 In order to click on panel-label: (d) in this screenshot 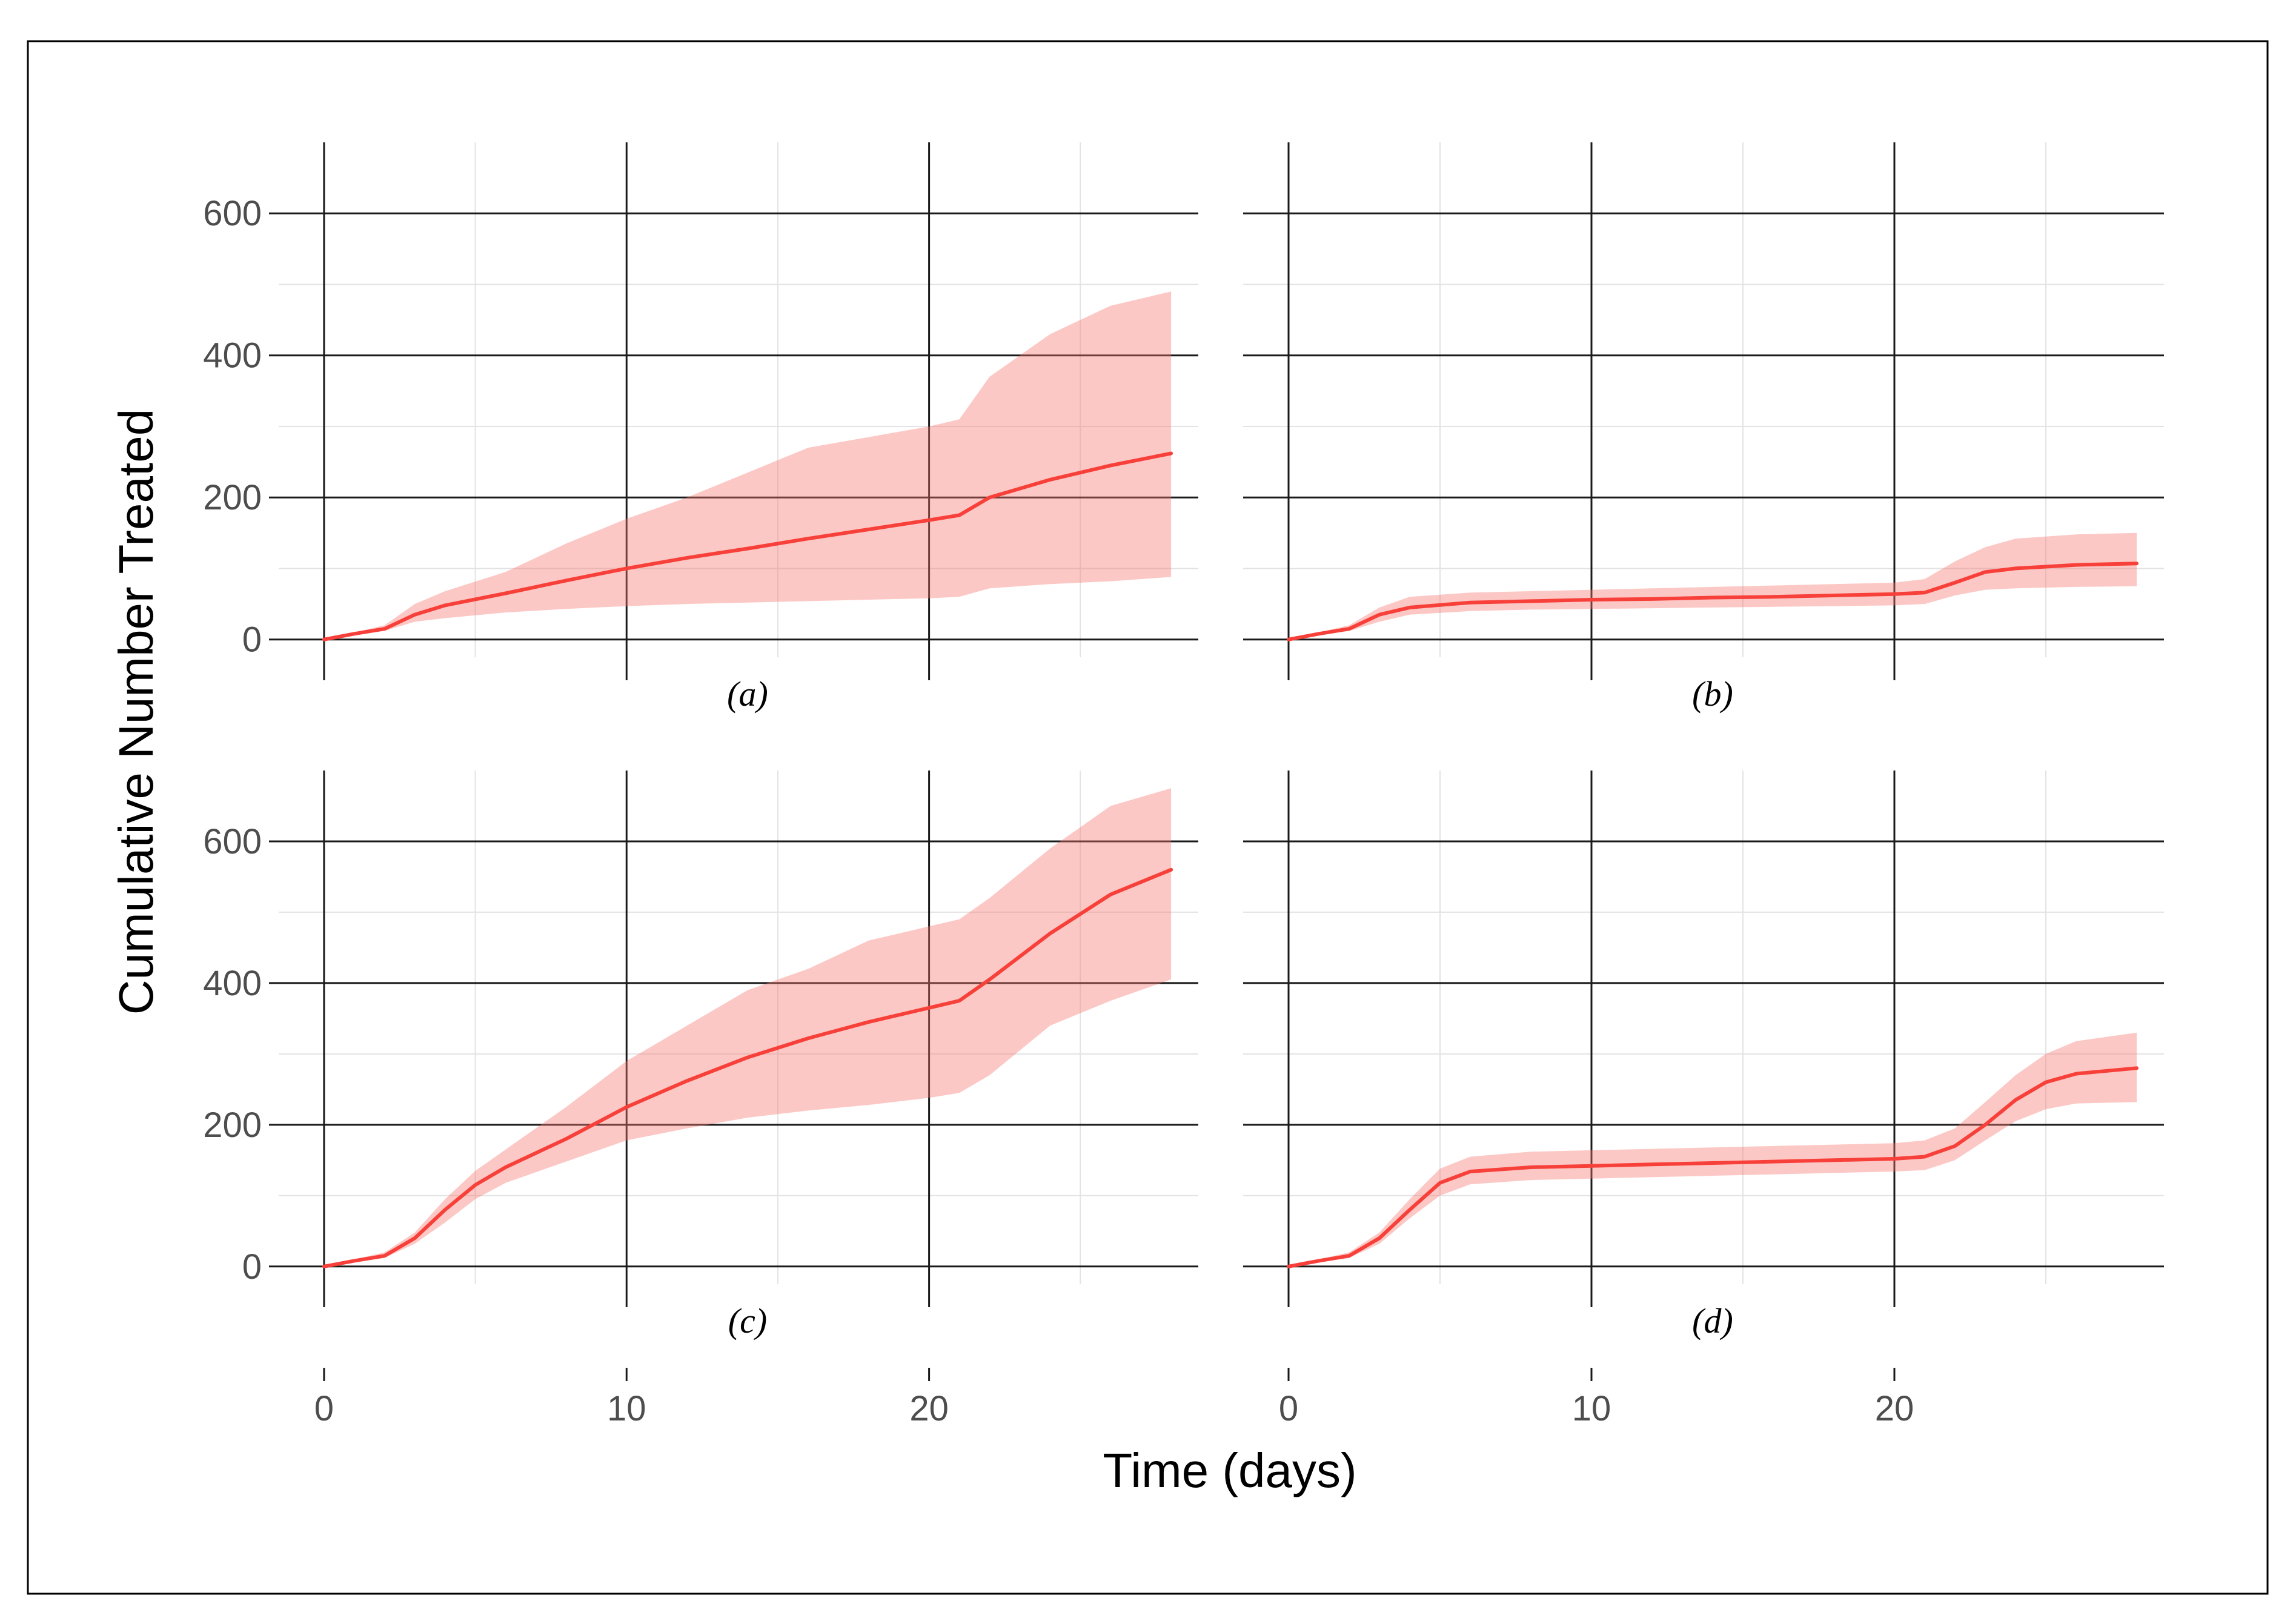, I will do `click(1713, 1321)`.